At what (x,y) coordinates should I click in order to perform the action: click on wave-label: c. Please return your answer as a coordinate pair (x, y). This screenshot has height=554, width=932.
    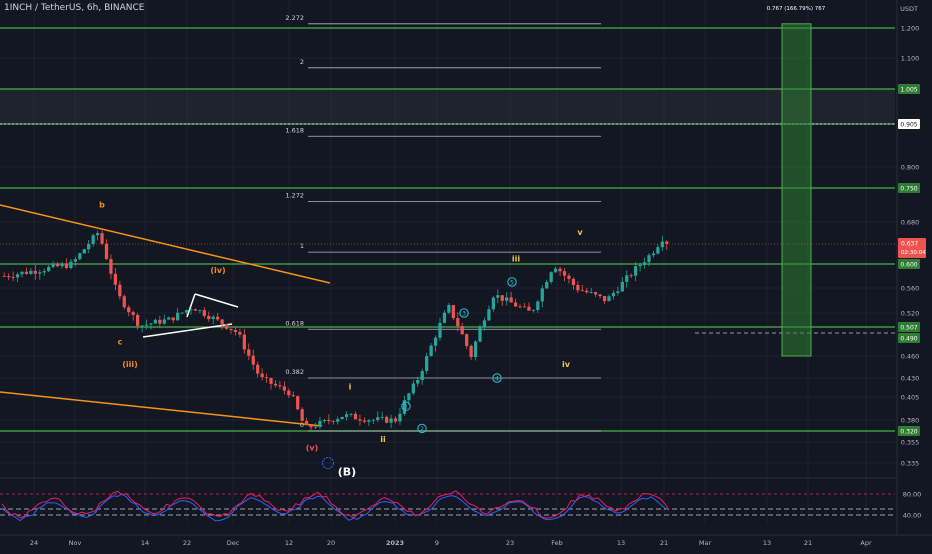
    Looking at the image, I should click on (120, 342).